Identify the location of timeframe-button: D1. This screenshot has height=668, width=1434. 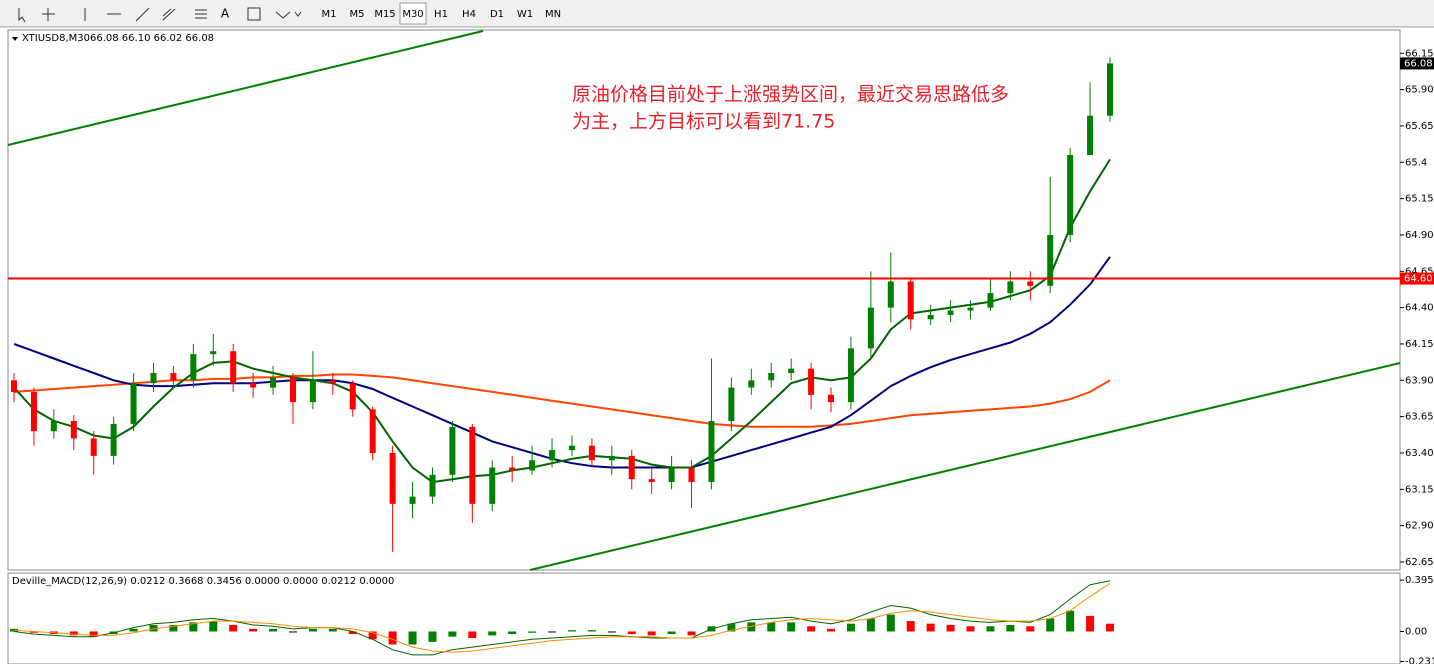
(497, 14).